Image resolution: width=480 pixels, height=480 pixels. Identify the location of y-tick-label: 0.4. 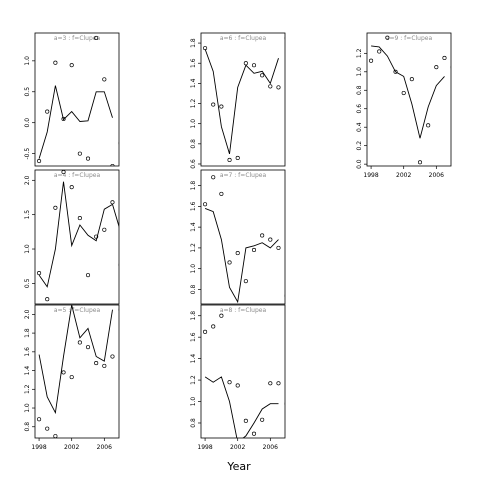
(359, 127).